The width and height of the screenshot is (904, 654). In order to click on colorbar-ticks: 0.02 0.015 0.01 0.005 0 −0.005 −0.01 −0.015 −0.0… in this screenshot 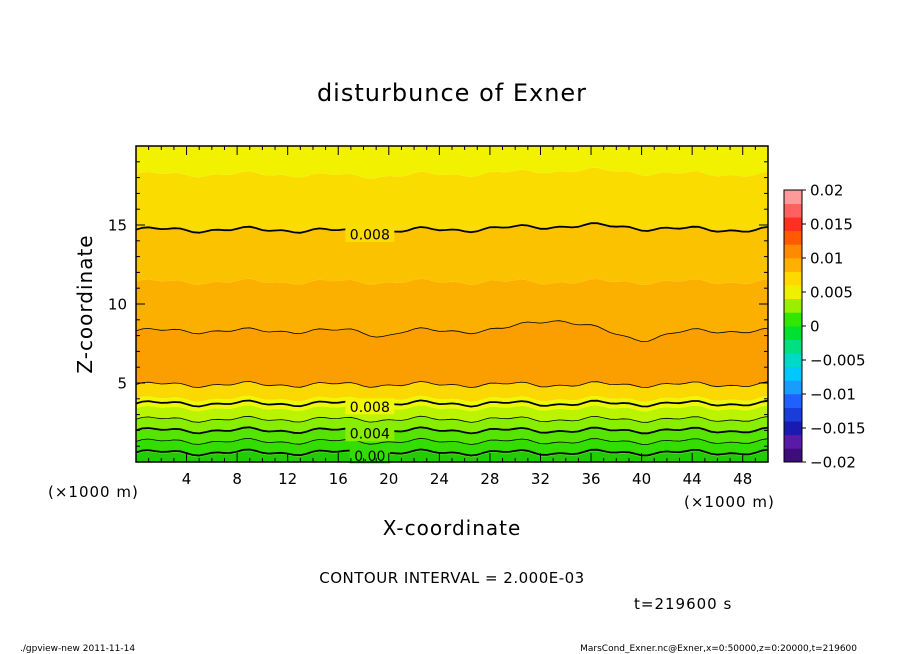, I will do `click(834, 327)`.